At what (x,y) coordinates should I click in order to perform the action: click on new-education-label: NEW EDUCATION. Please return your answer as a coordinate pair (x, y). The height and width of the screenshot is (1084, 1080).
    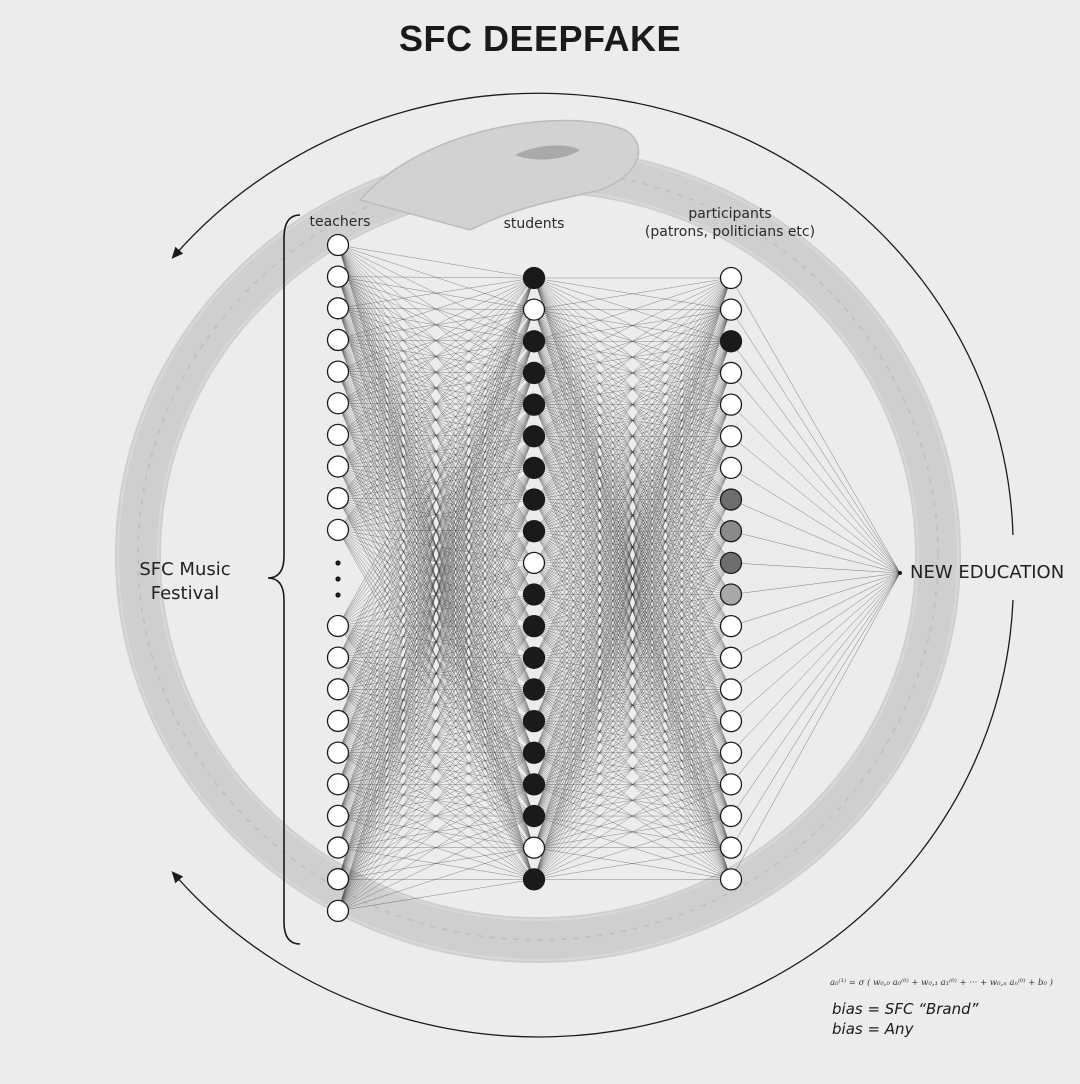
    Looking at the image, I should click on (987, 572).